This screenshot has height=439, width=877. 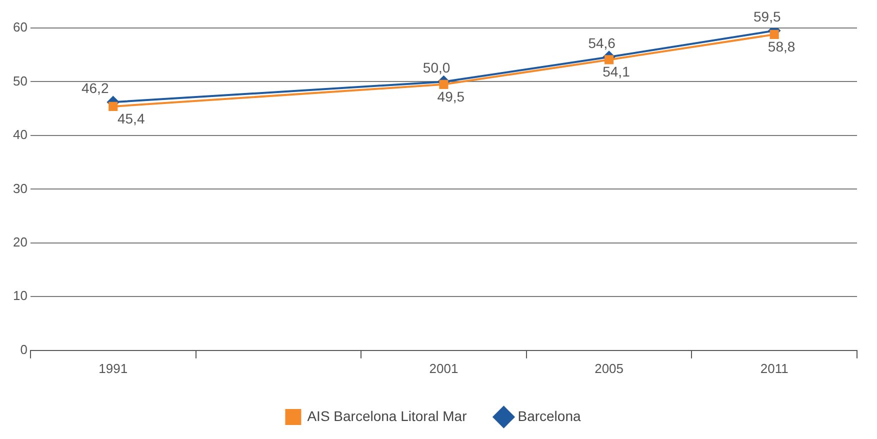 What do you see at coordinates (436, 68) in the screenshot?
I see `data-label: 50,0` at bounding box center [436, 68].